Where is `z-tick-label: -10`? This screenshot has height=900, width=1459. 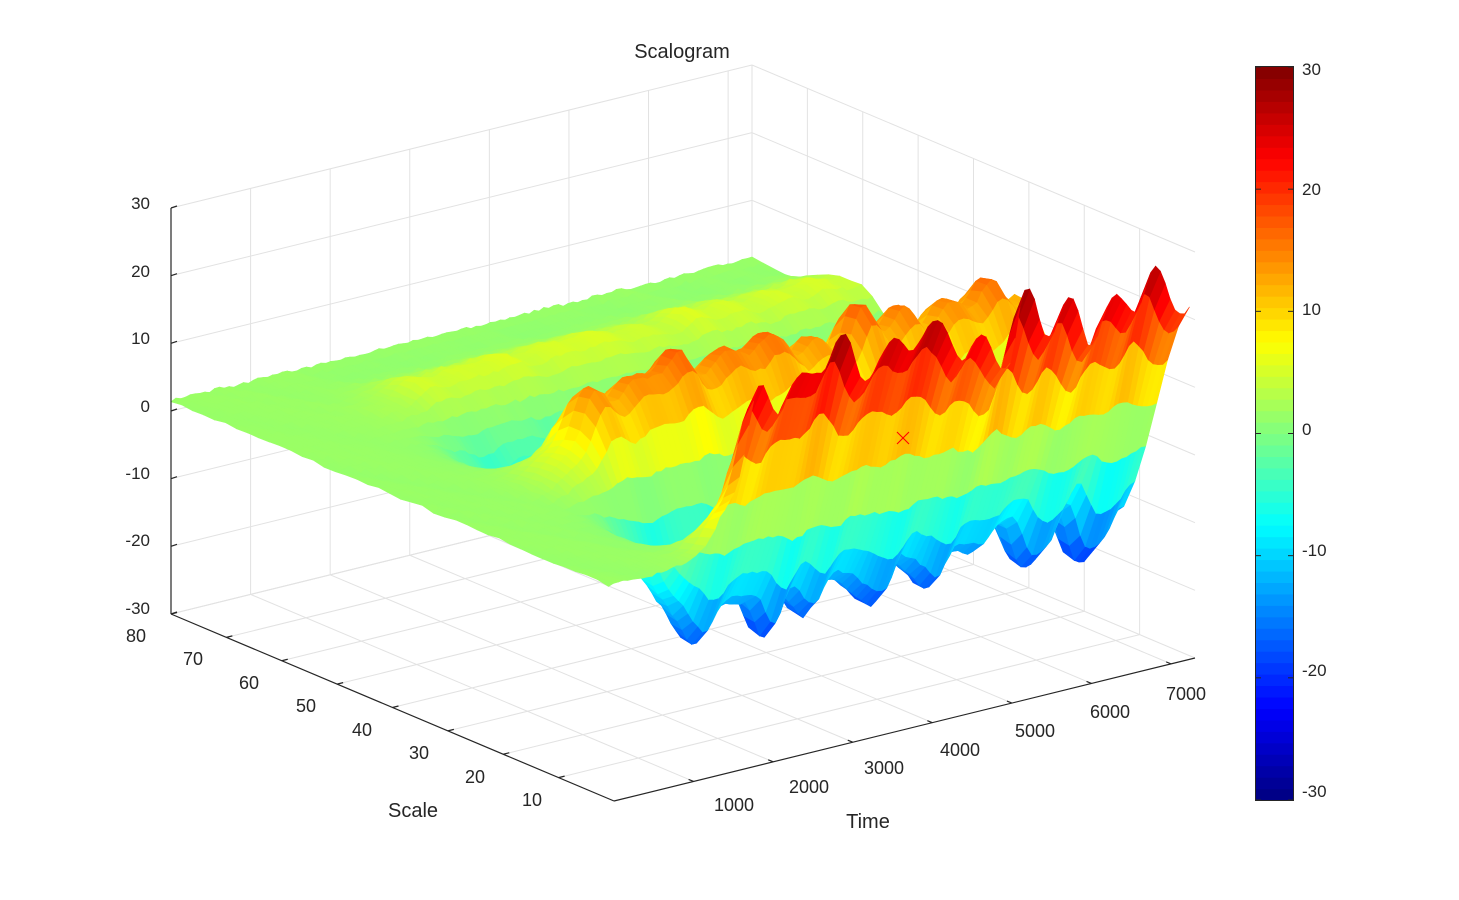
z-tick-label: -10 is located at coordinates (137, 473).